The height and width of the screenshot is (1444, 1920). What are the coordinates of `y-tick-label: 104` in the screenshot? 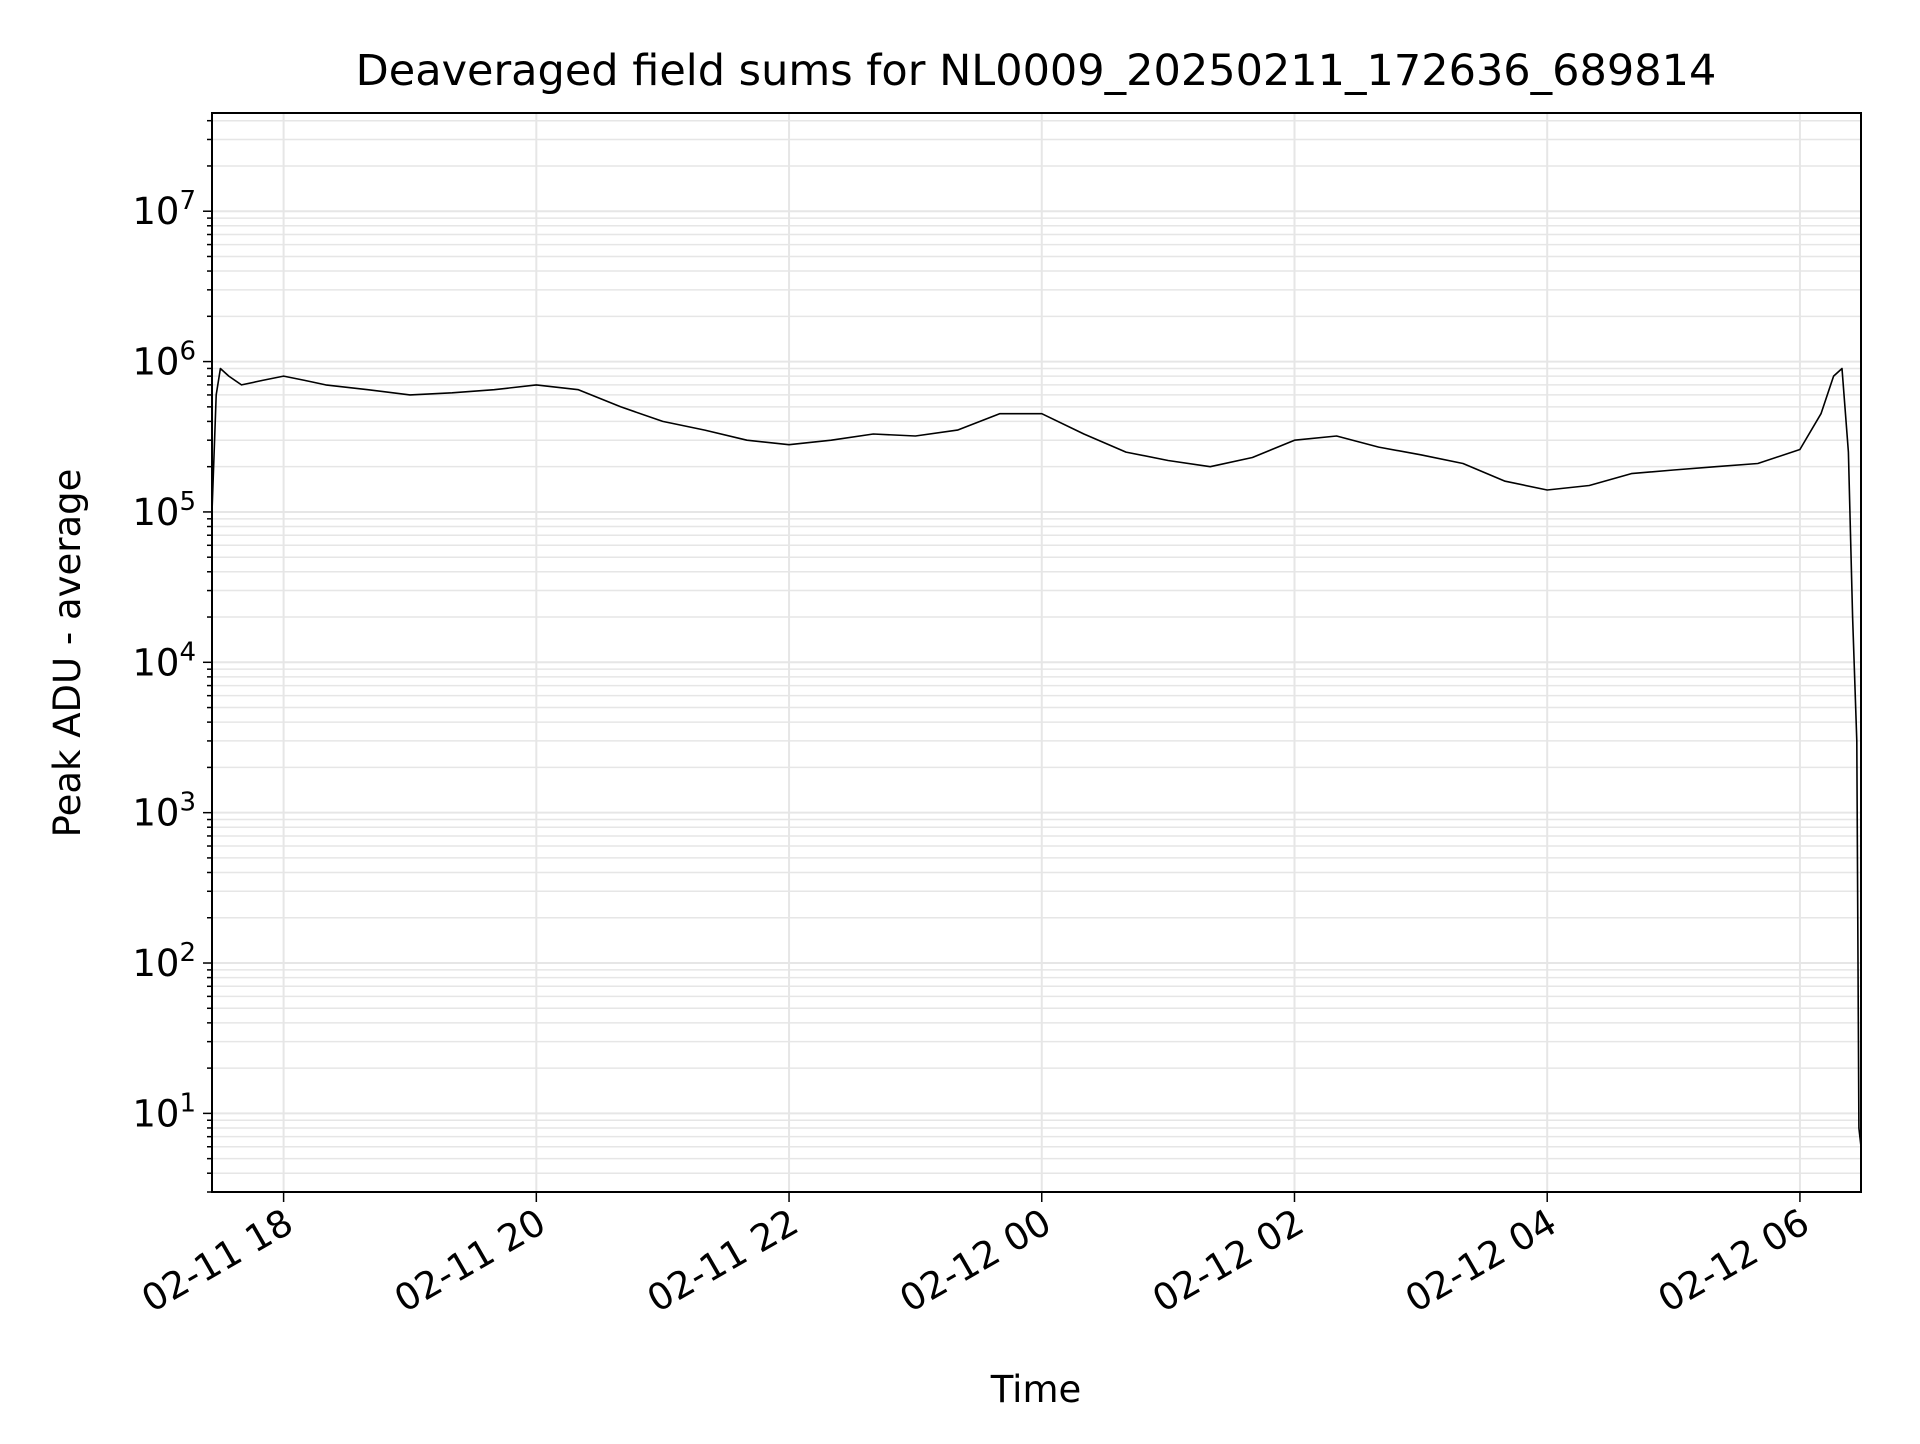 It's located at (164, 660).